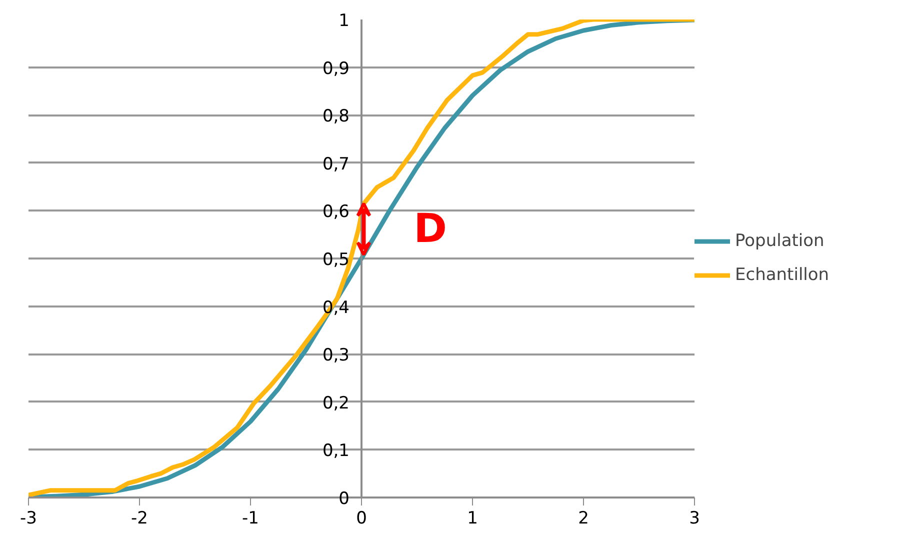 This screenshot has width=918, height=542. Describe the element at coordinates (336, 68) in the screenshot. I see `y-tick-label: 0,9` at that location.